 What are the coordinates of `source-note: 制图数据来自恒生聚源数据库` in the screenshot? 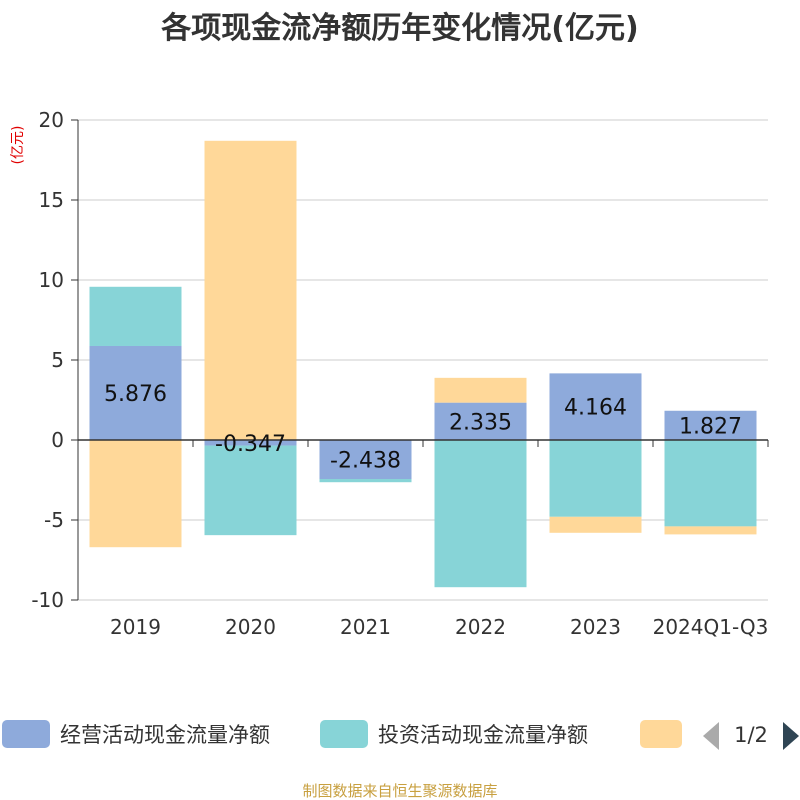 It's located at (399, 791).